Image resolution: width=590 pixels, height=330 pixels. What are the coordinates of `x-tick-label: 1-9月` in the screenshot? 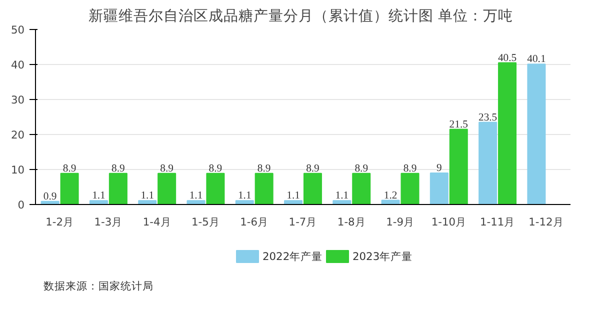 It's located at (400, 222).